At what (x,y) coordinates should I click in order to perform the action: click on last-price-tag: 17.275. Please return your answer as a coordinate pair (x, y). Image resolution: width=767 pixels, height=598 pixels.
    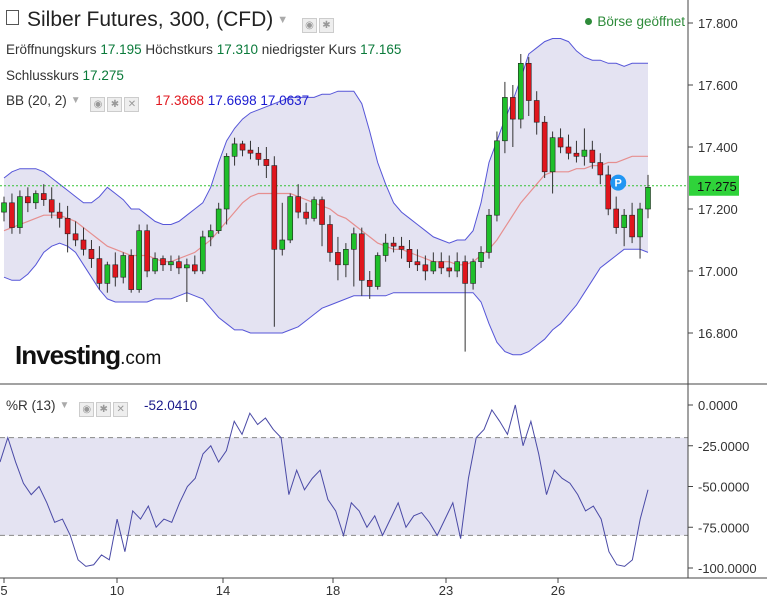
    Looking at the image, I should click on (714, 185).